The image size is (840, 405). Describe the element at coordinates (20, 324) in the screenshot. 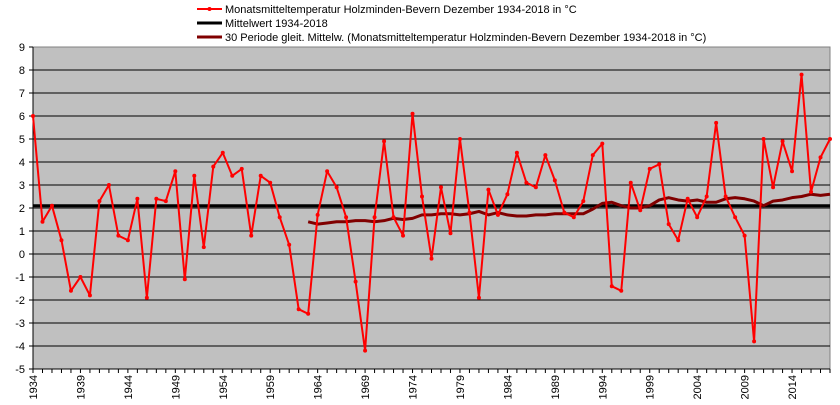

I see `y-tick-label: -3` at that location.